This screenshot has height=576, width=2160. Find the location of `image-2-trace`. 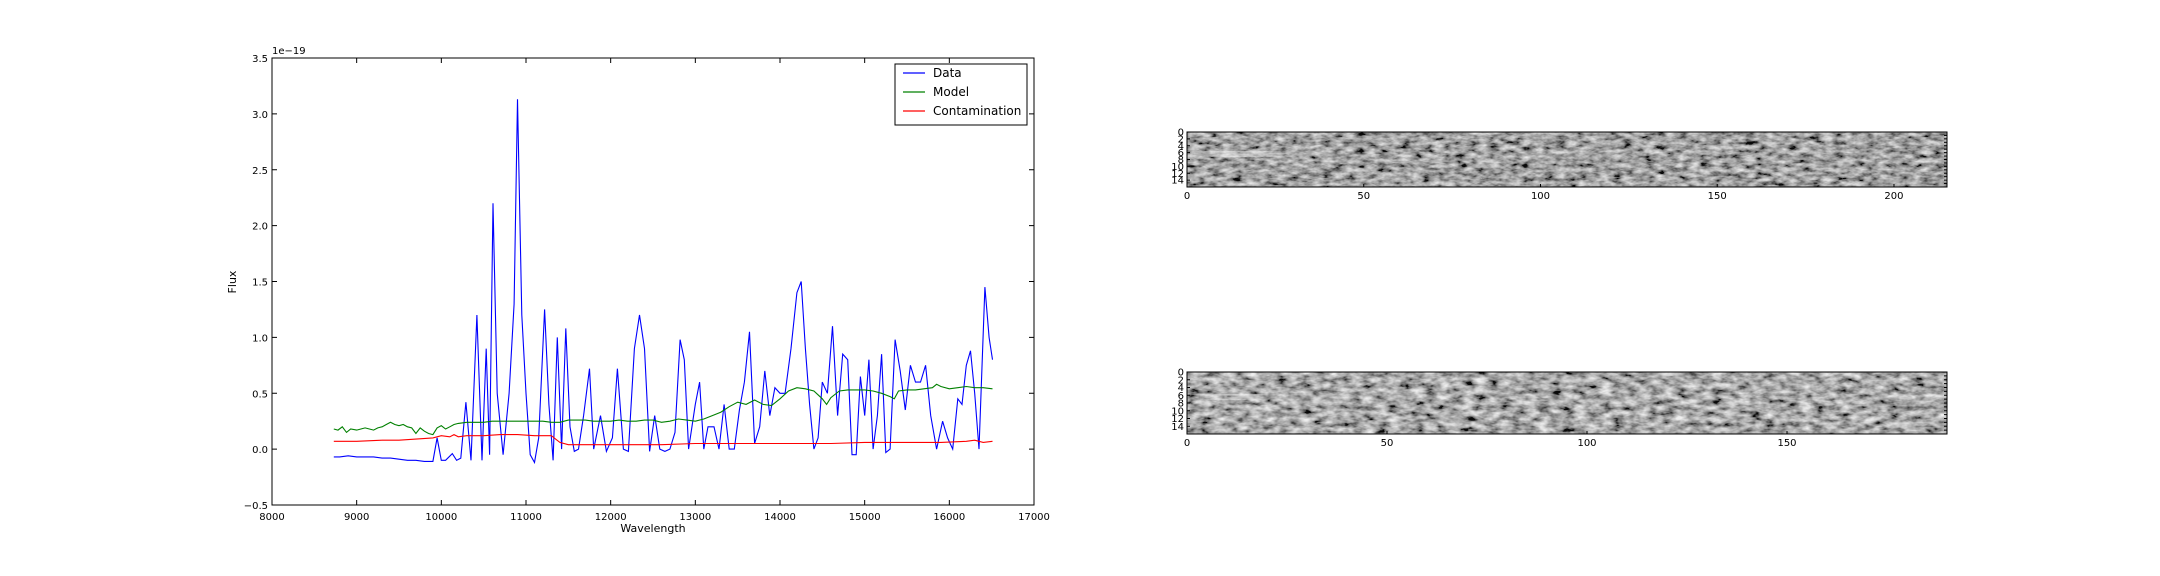

image-2-trace is located at coordinates (1250, 397).